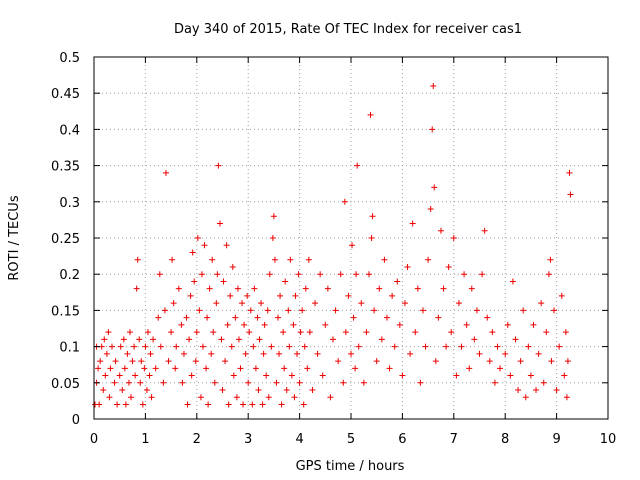  Describe the element at coordinates (505, 439) in the screenshot. I see `x-tick-label: 8` at that location.